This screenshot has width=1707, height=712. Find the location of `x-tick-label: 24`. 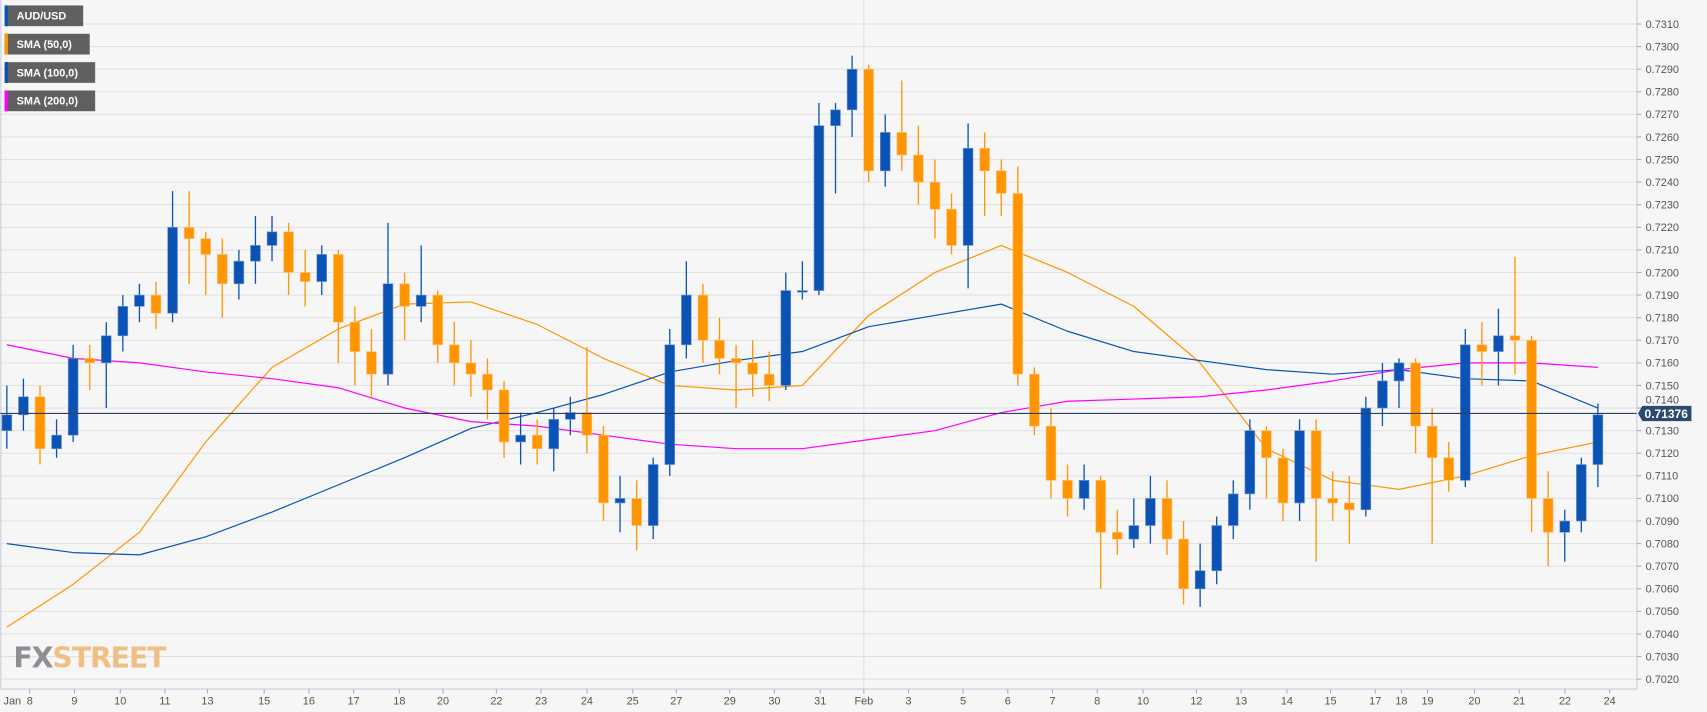

x-tick-label: 24 is located at coordinates (1610, 701).